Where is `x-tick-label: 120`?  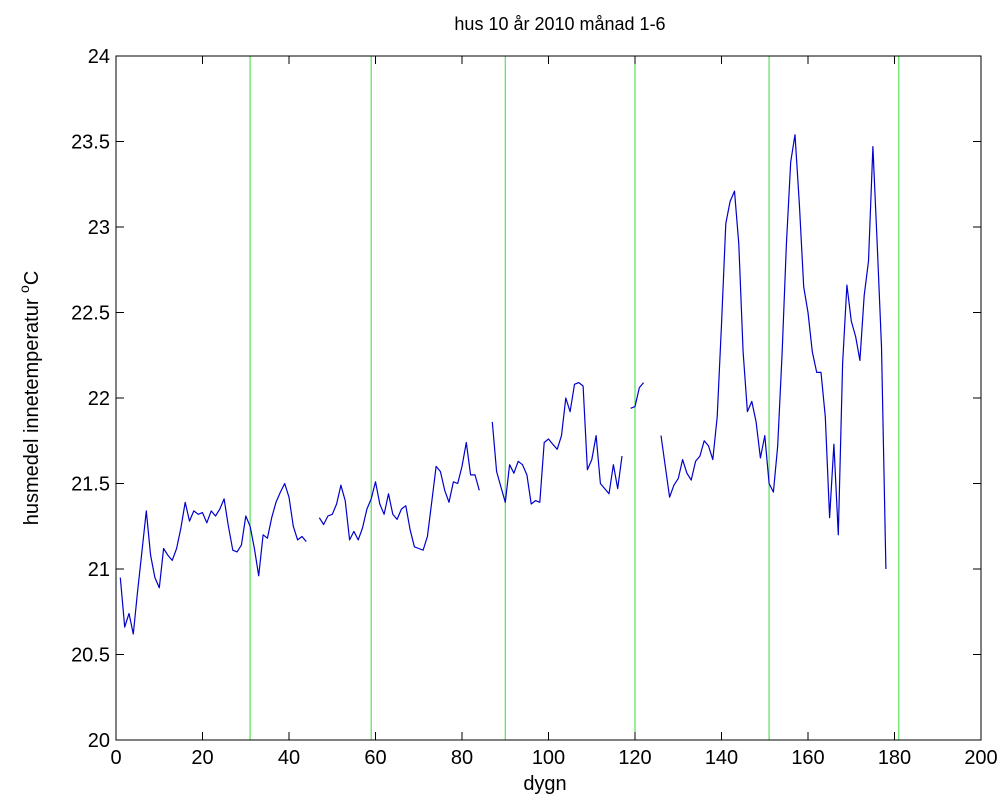 x-tick-label: 120 is located at coordinates (634, 758).